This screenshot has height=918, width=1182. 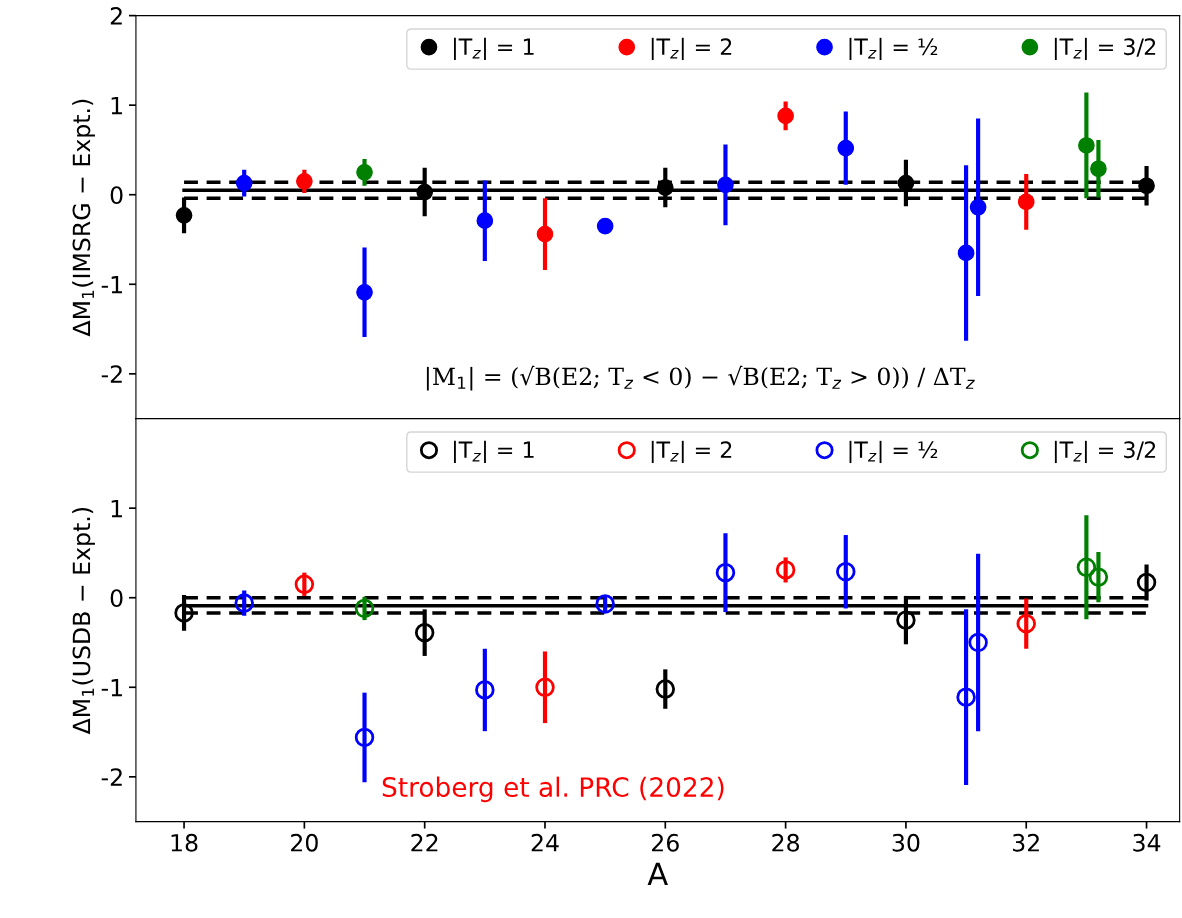 What do you see at coordinates (424, 842) in the screenshot?
I see `x-tick-label: 22` at bounding box center [424, 842].